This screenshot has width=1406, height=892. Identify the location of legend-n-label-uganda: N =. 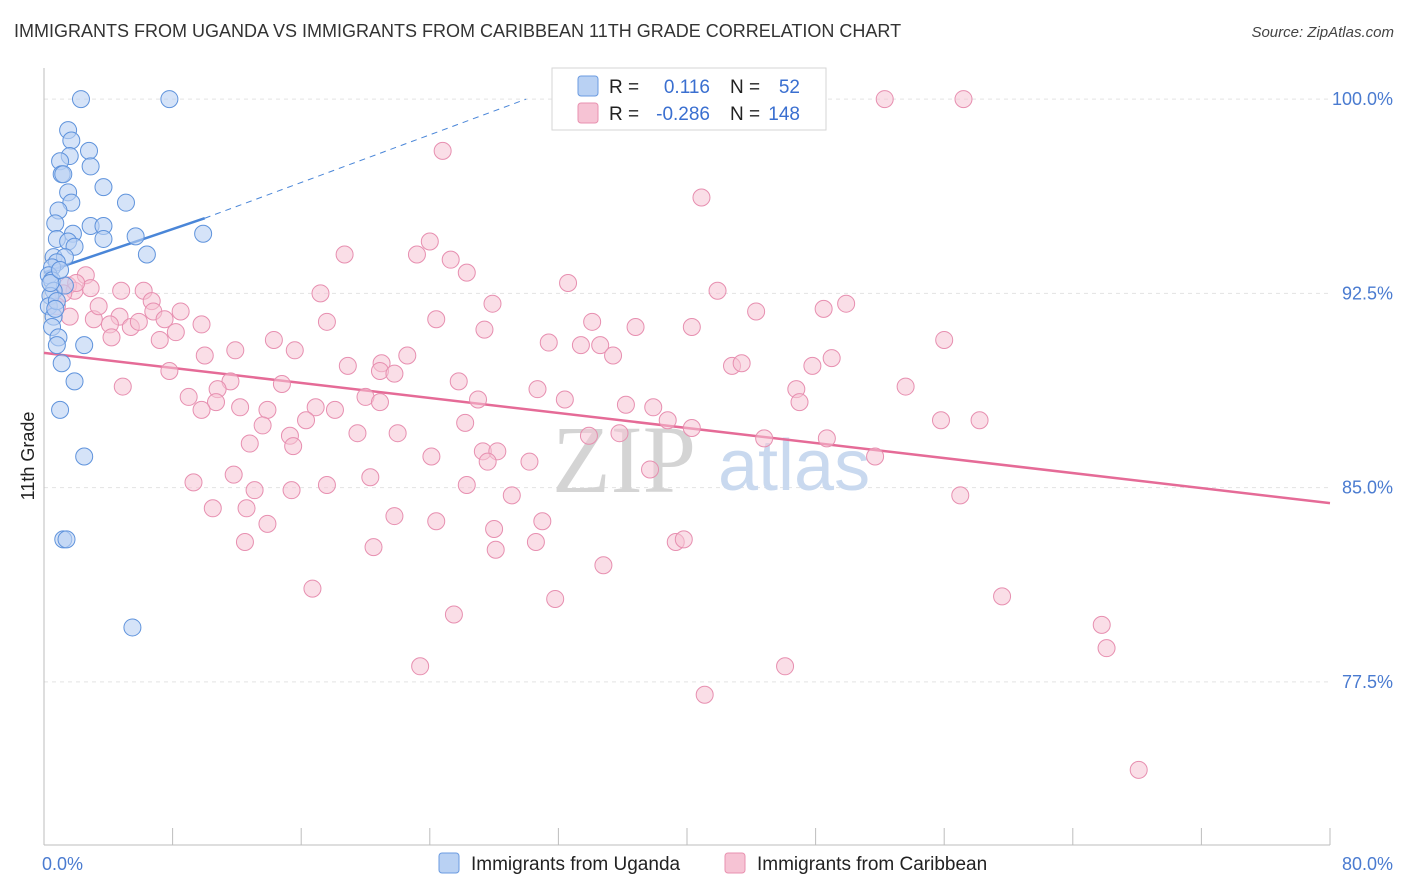
(745, 87).